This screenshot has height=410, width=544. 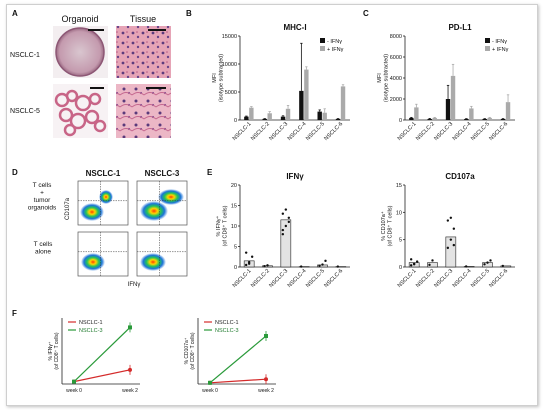 I want to click on panel-c-x-tick-label: NSCLC-3, so click(x=443, y=131).